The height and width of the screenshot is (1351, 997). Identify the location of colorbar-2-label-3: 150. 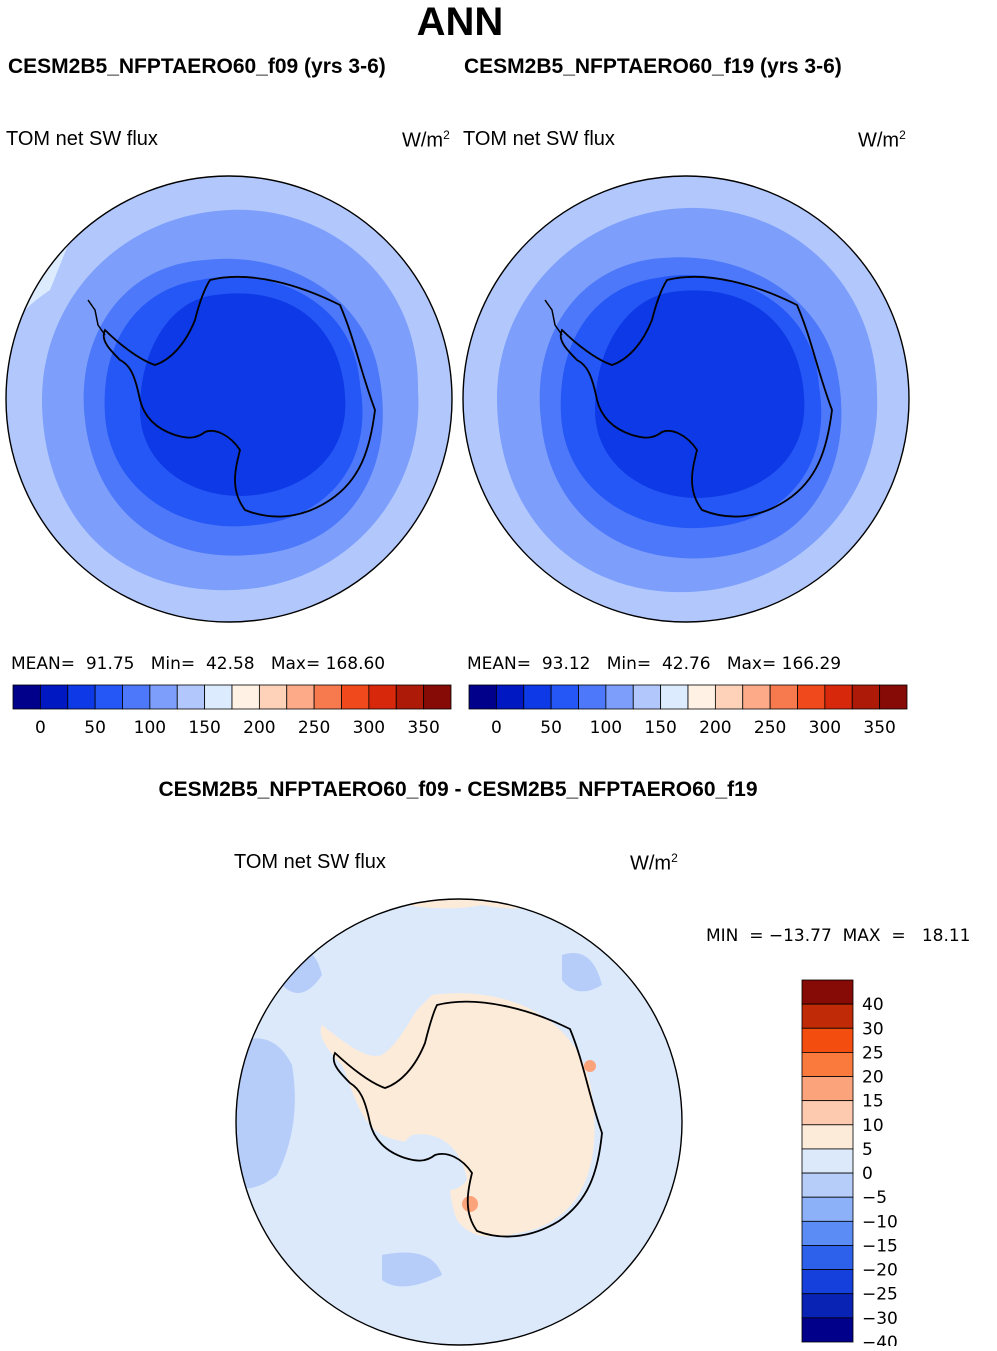
(660, 728).